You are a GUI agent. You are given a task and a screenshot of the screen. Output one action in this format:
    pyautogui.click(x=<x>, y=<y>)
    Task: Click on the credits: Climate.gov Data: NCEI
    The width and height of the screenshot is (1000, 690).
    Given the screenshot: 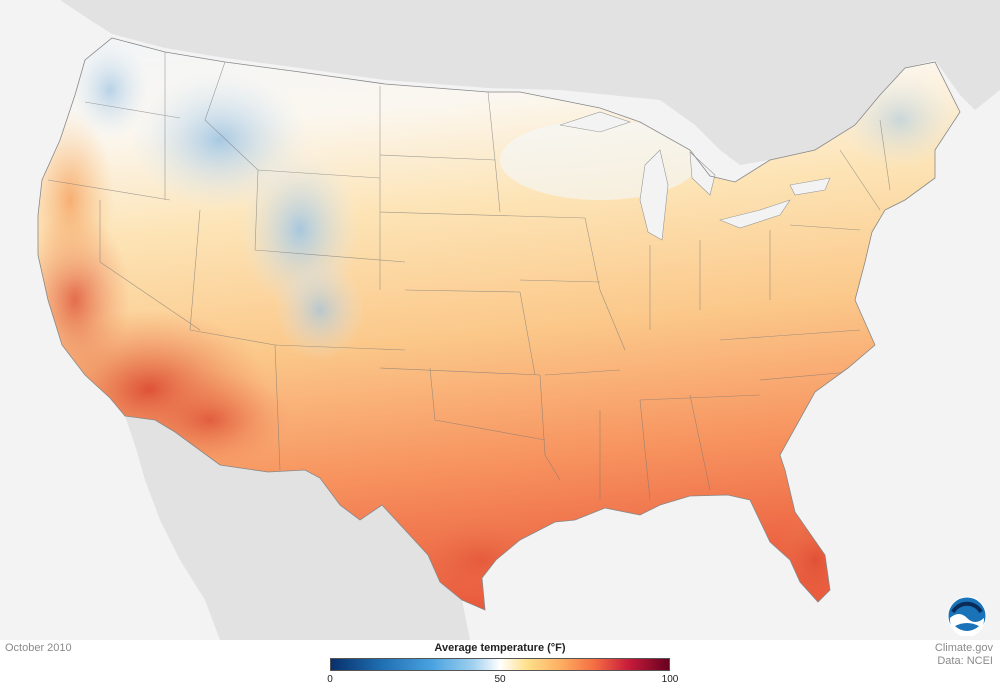 What is the action you would take?
    pyautogui.click(x=964, y=655)
    